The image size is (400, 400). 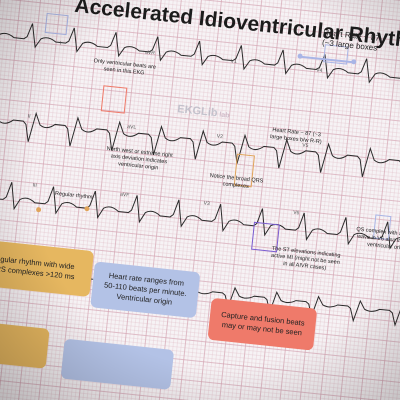 I want to click on lead-label: V3, so click(x=207, y=204).